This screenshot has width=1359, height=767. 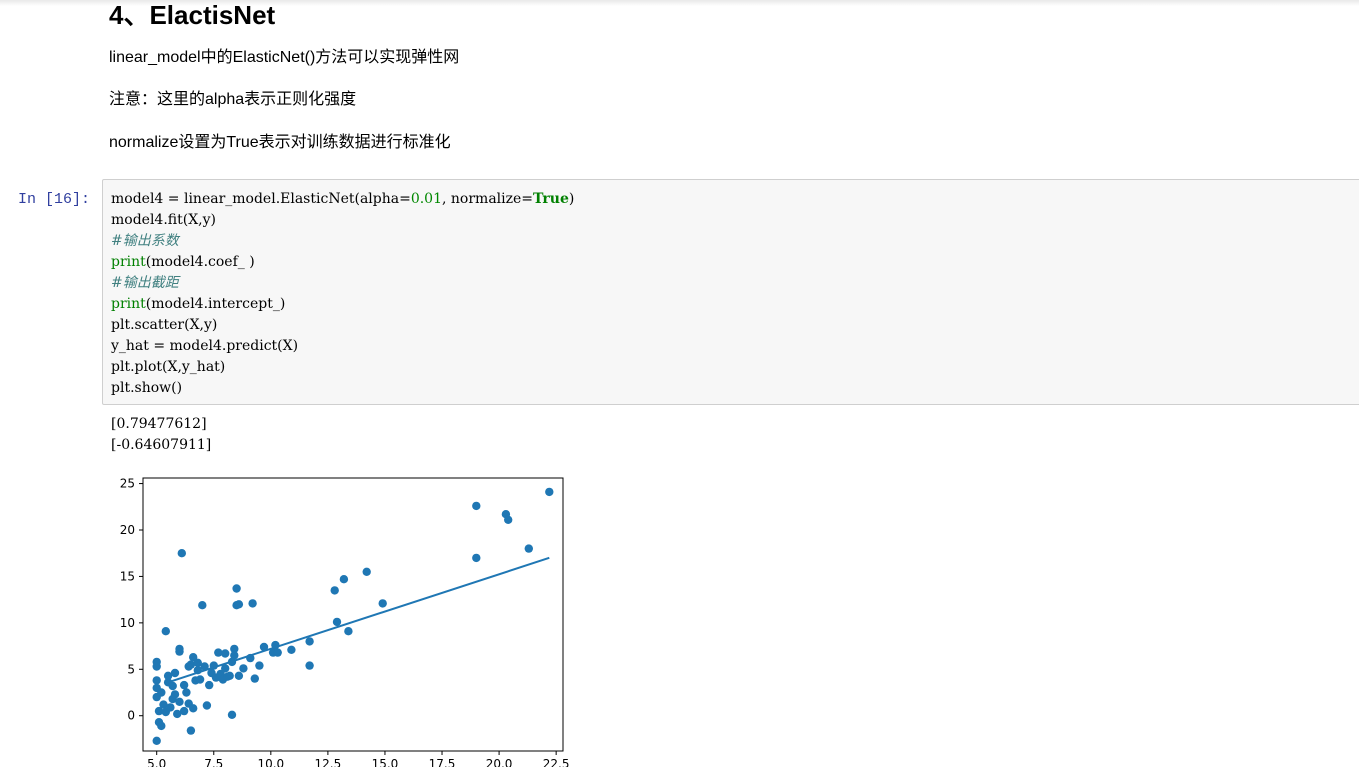 What do you see at coordinates (145, 283) in the screenshot?
I see `code-comment-intercept: #输出截距` at bounding box center [145, 283].